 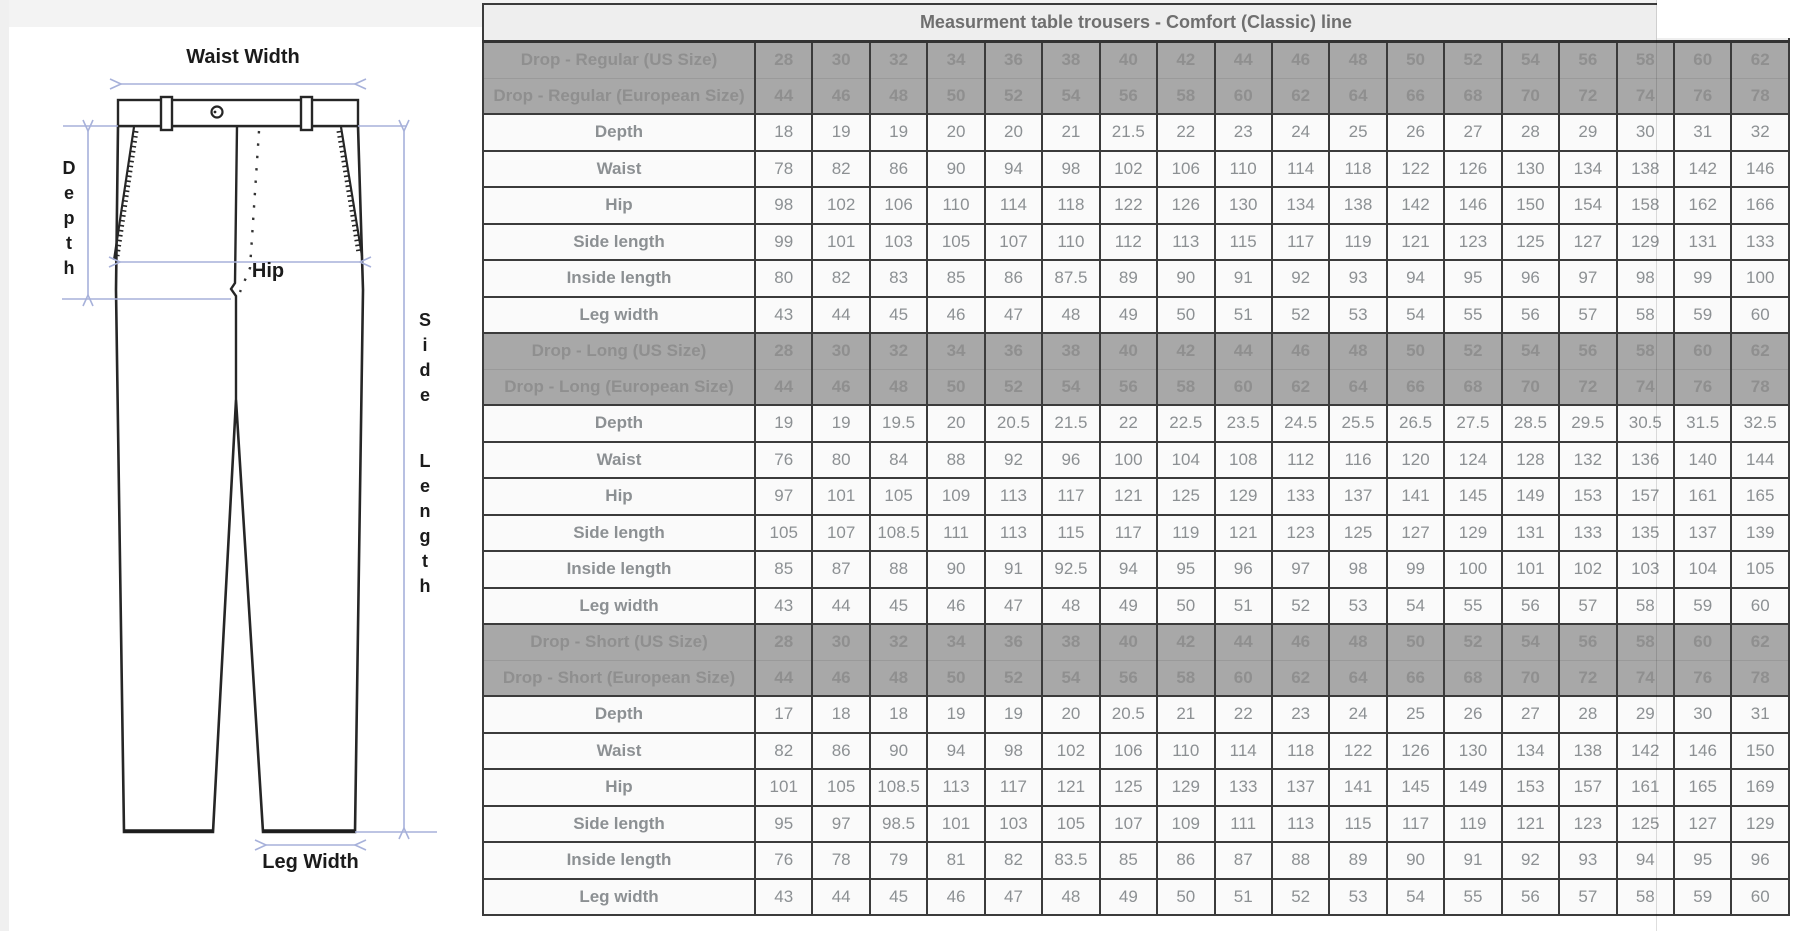 I want to click on value-cell: 45, so click(x=898, y=314).